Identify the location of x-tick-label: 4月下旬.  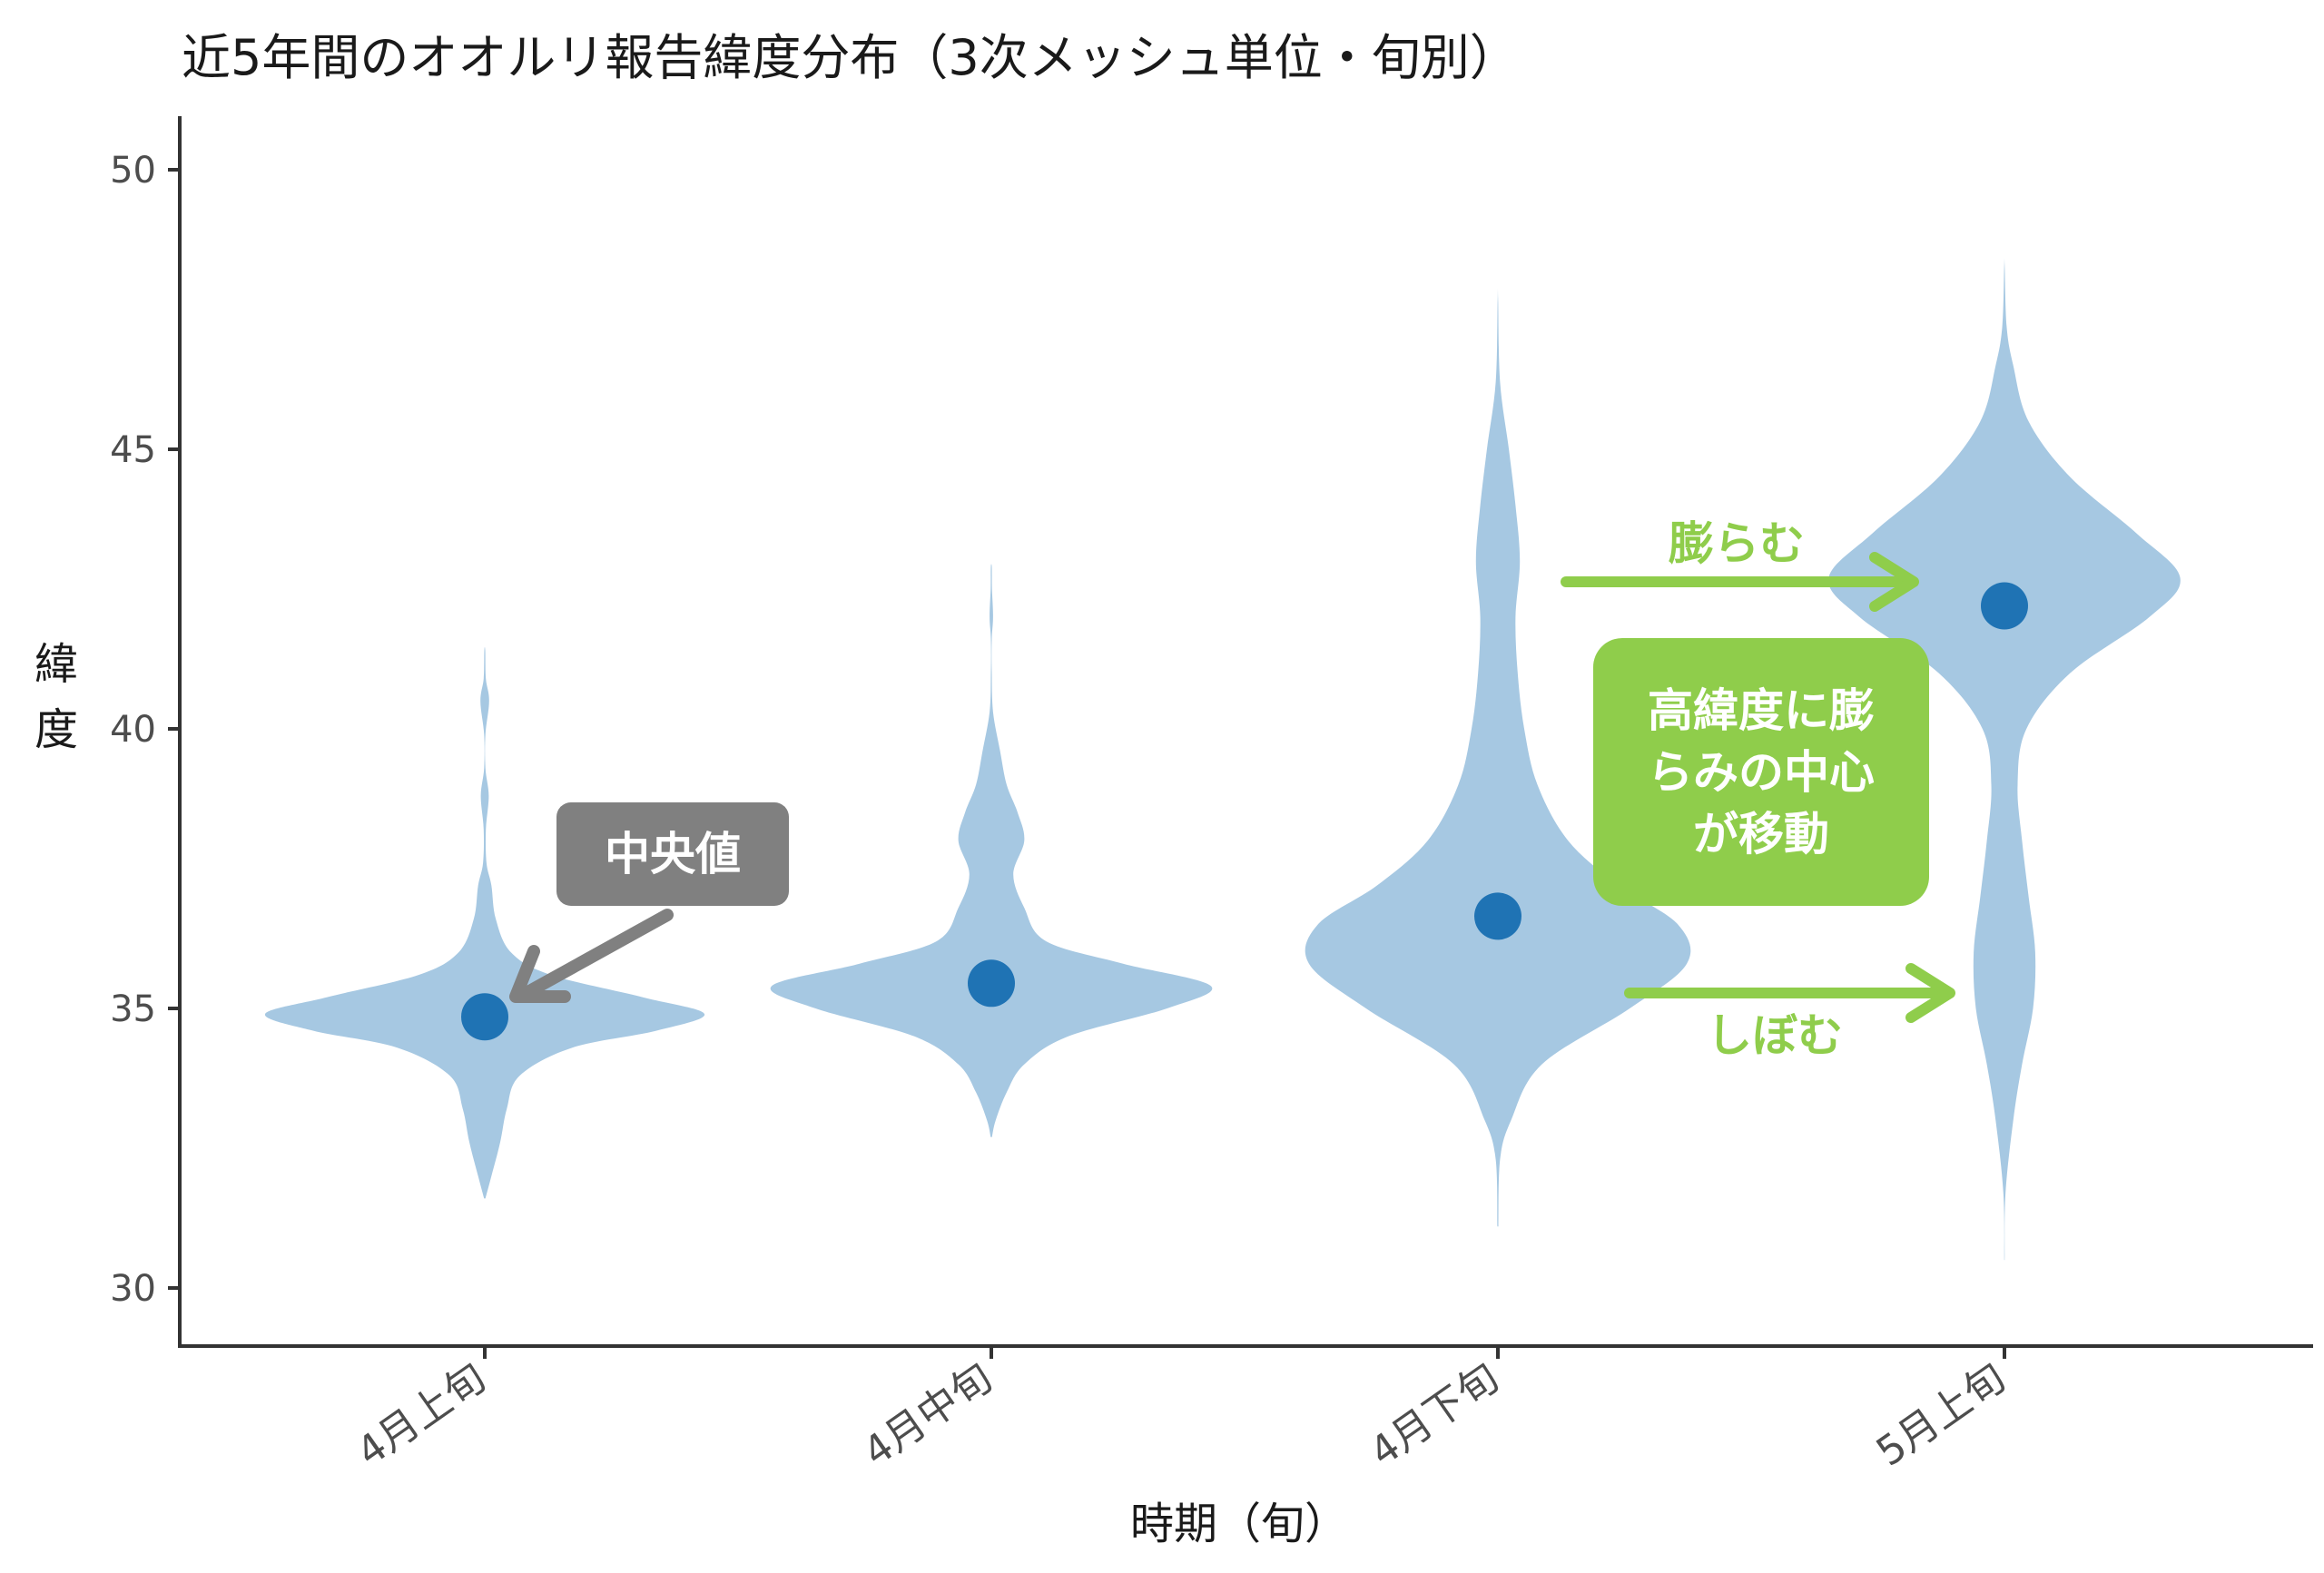
(1434, 1415).